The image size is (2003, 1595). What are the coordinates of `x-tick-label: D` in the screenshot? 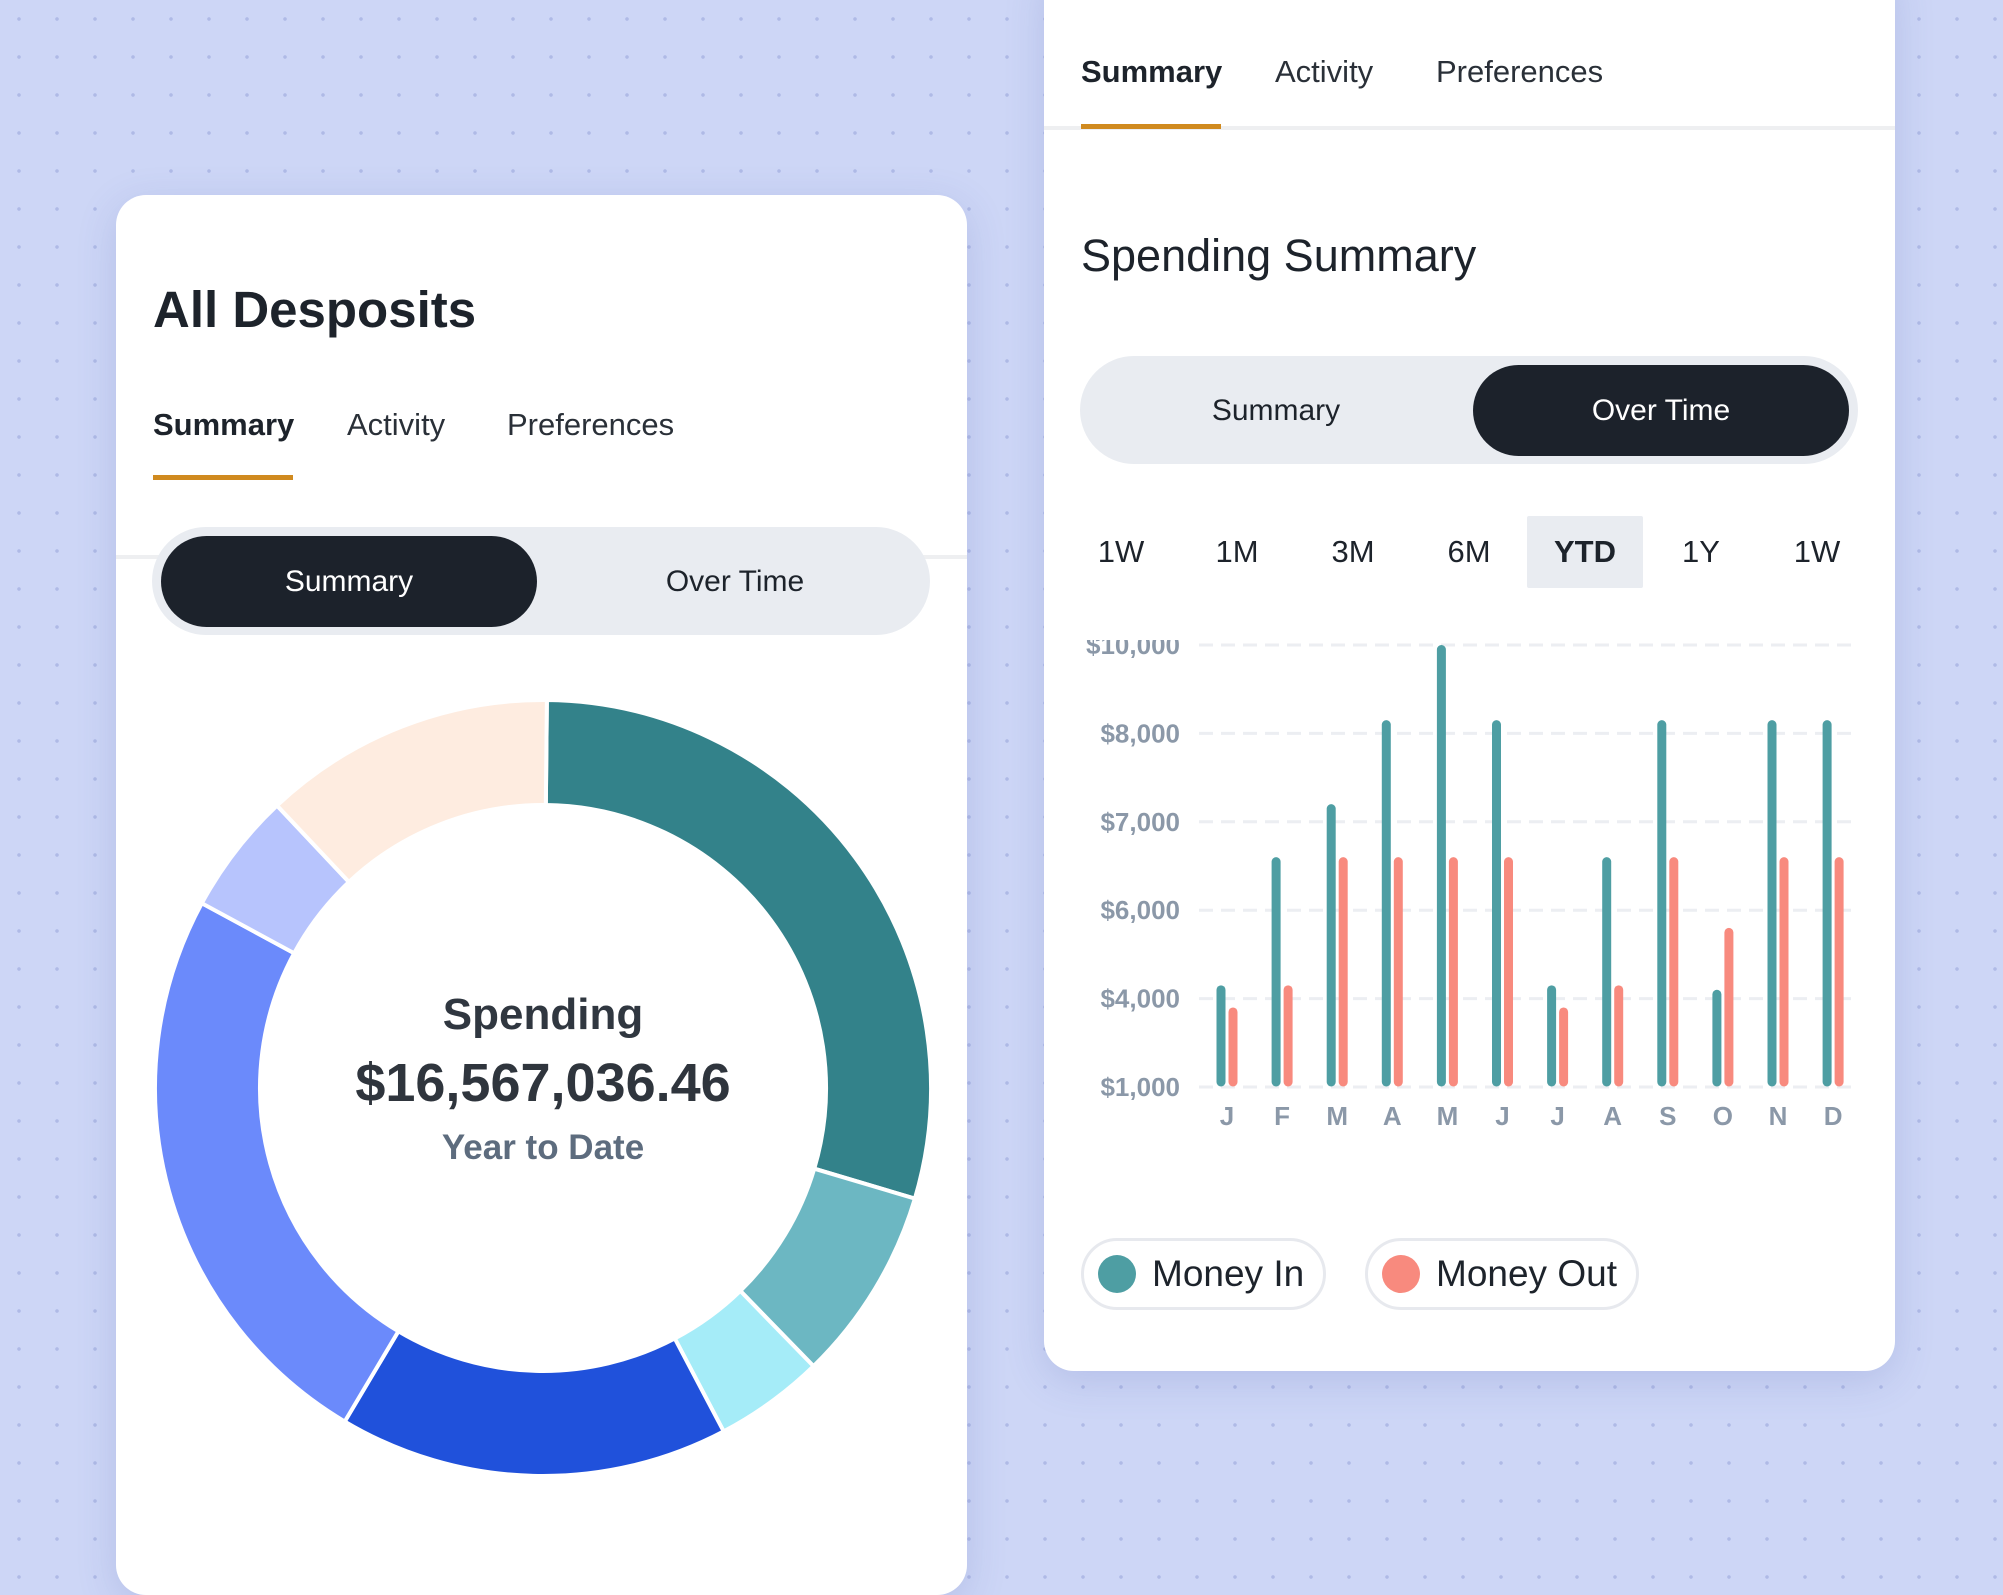 It's located at (1833, 1116).